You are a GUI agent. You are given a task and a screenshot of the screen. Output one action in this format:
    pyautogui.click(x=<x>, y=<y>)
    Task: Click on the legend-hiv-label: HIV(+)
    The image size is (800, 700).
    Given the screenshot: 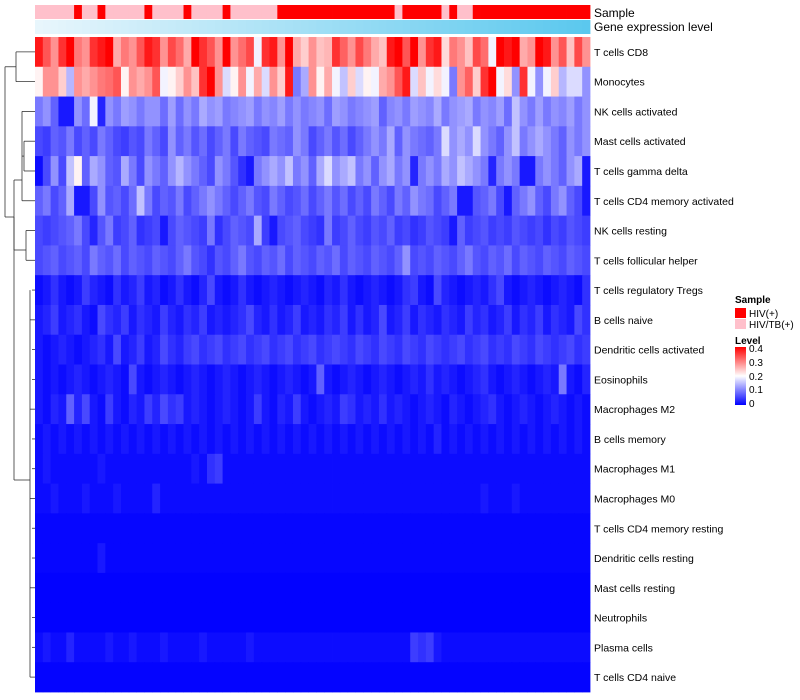 What is the action you would take?
    pyautogui.click(x=763, y=314)
    